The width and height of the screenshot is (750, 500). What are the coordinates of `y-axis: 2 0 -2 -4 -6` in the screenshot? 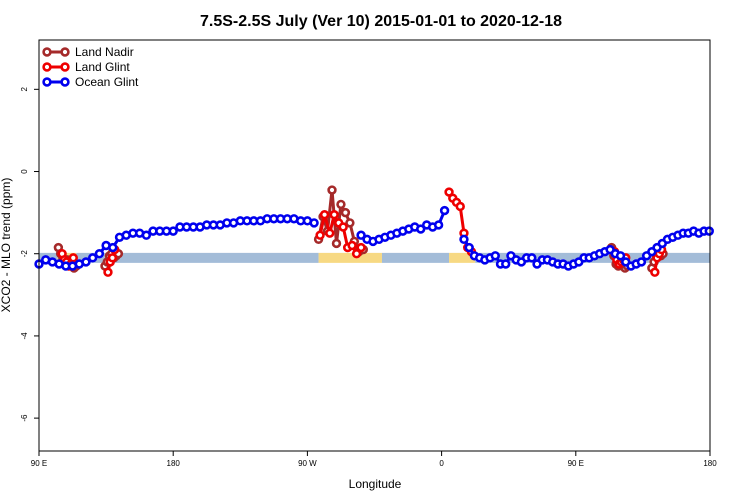 It's located at (29, 254).